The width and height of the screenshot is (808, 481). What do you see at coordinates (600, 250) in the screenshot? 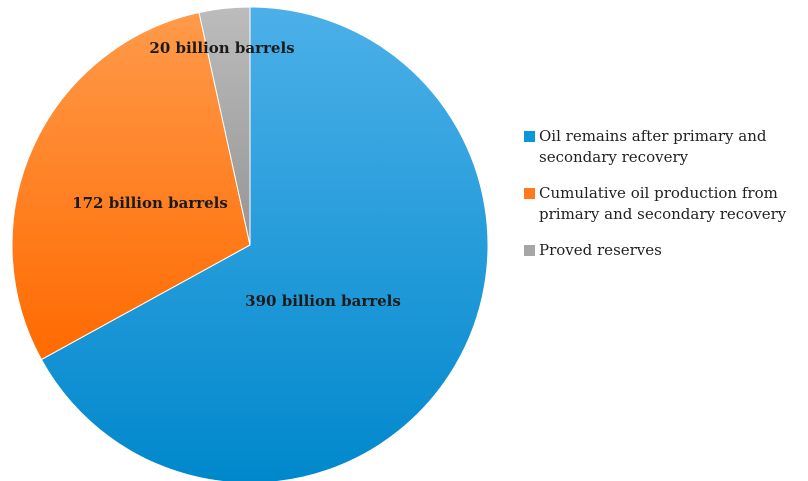
I see `legend-label-proved-reserves: Proved reserves` at bounding box center [600, 250].